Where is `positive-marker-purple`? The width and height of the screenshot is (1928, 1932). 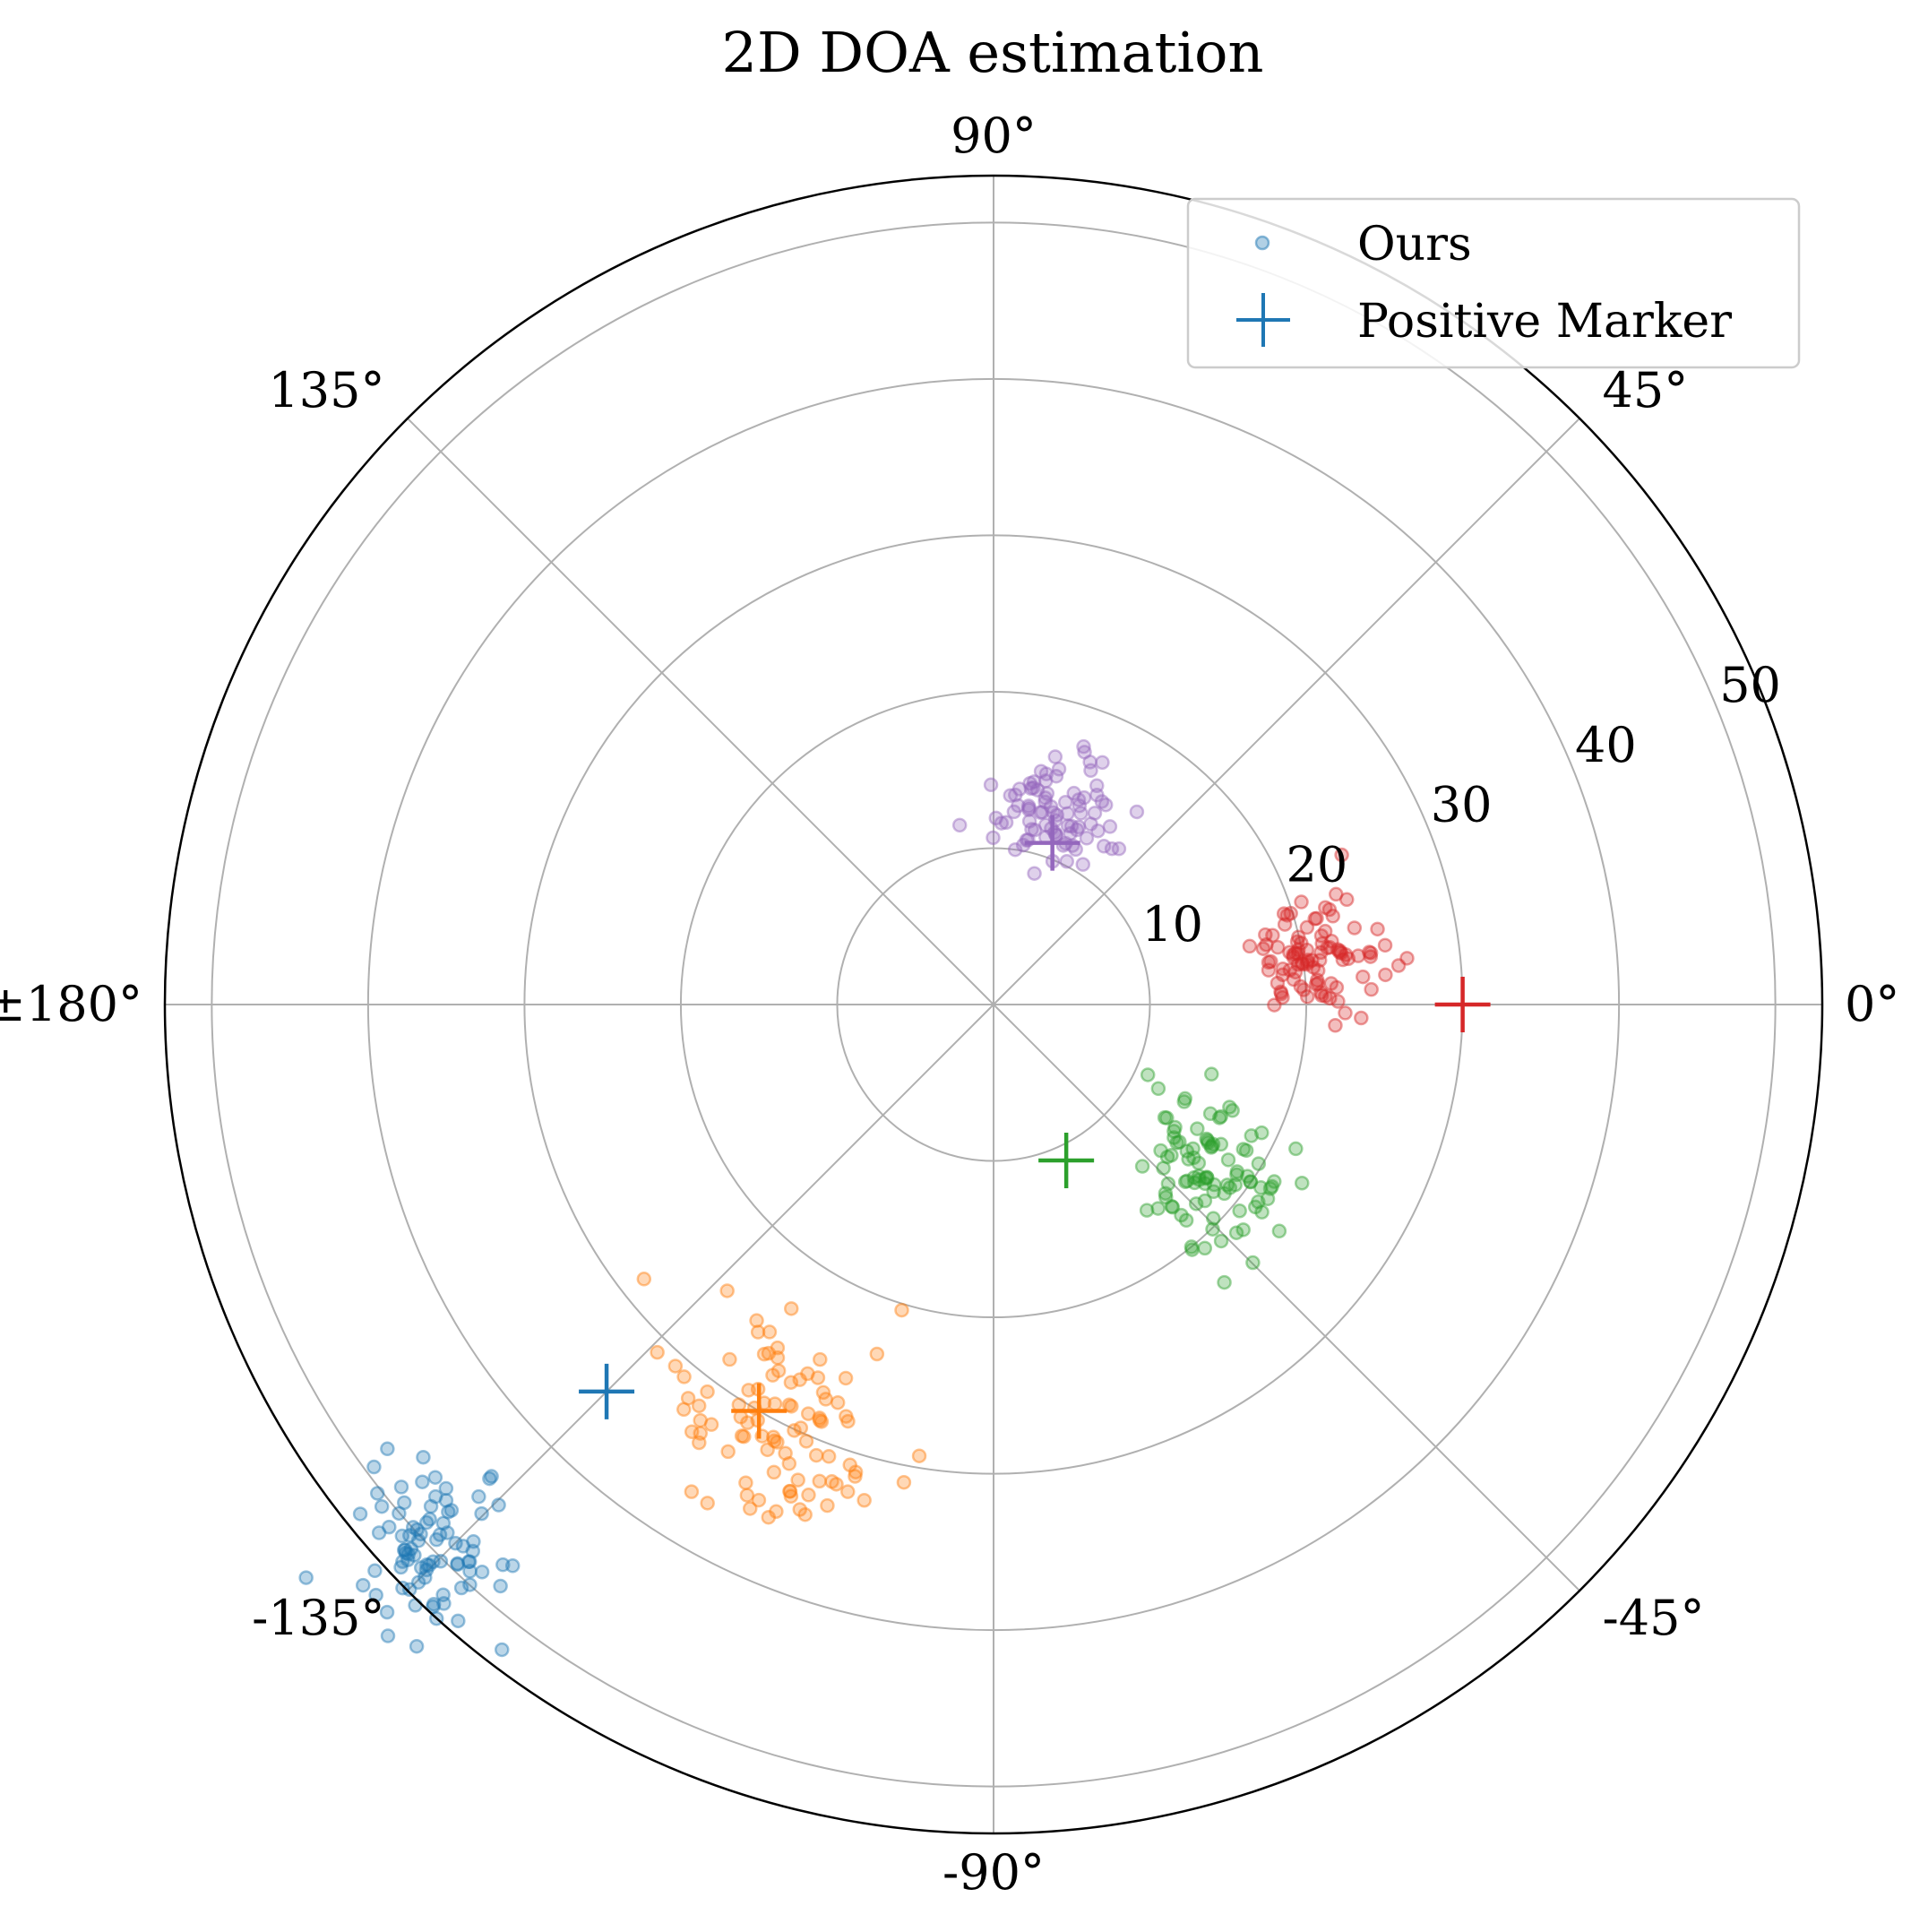
positive-marker-purple is located at coordinates (1052, 843).